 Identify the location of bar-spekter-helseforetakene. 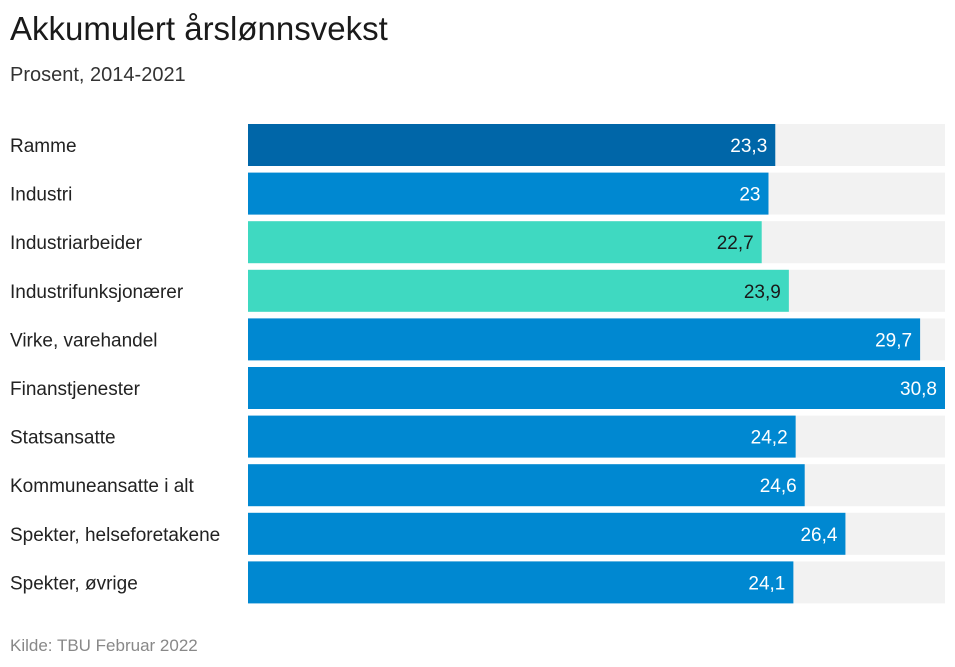
(547, 533).